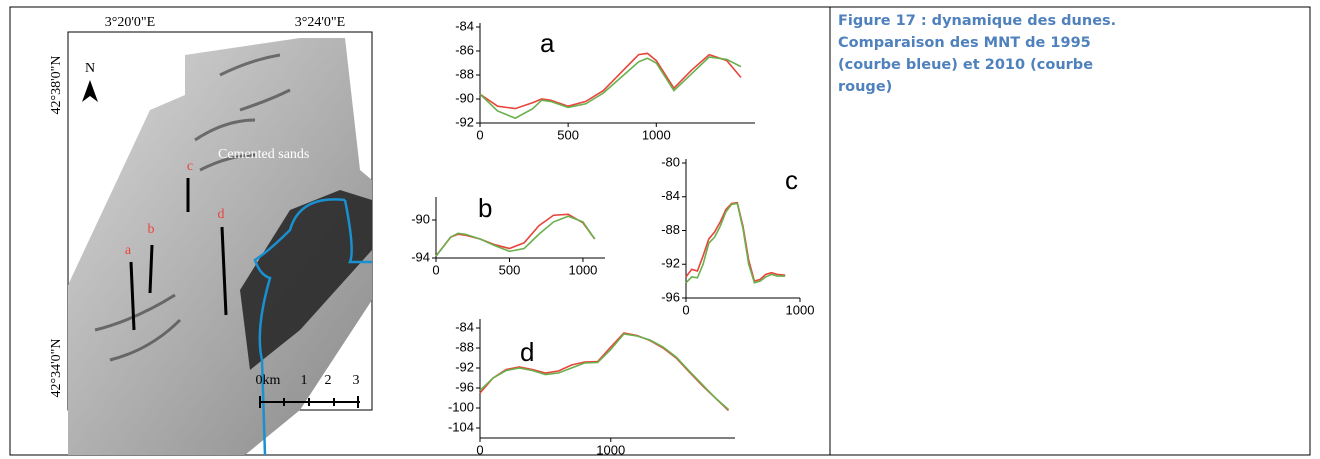  What do you see at coordinates (151, 229) in the screenshot?
I see `profile-label: b` at bounding box center [151, 229].